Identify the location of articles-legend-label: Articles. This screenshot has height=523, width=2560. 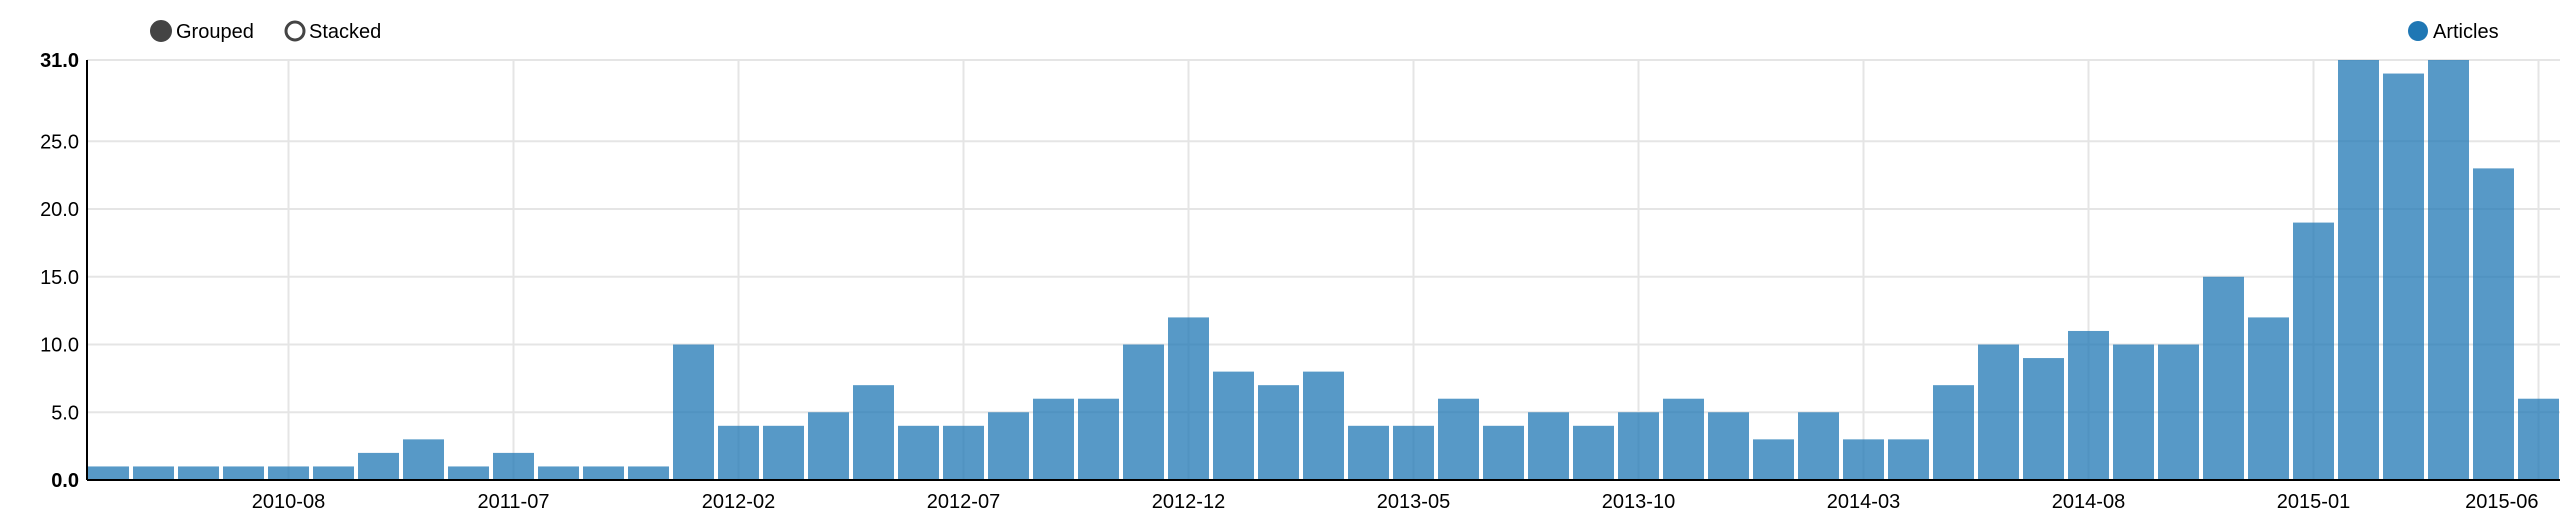
(2466, 32).